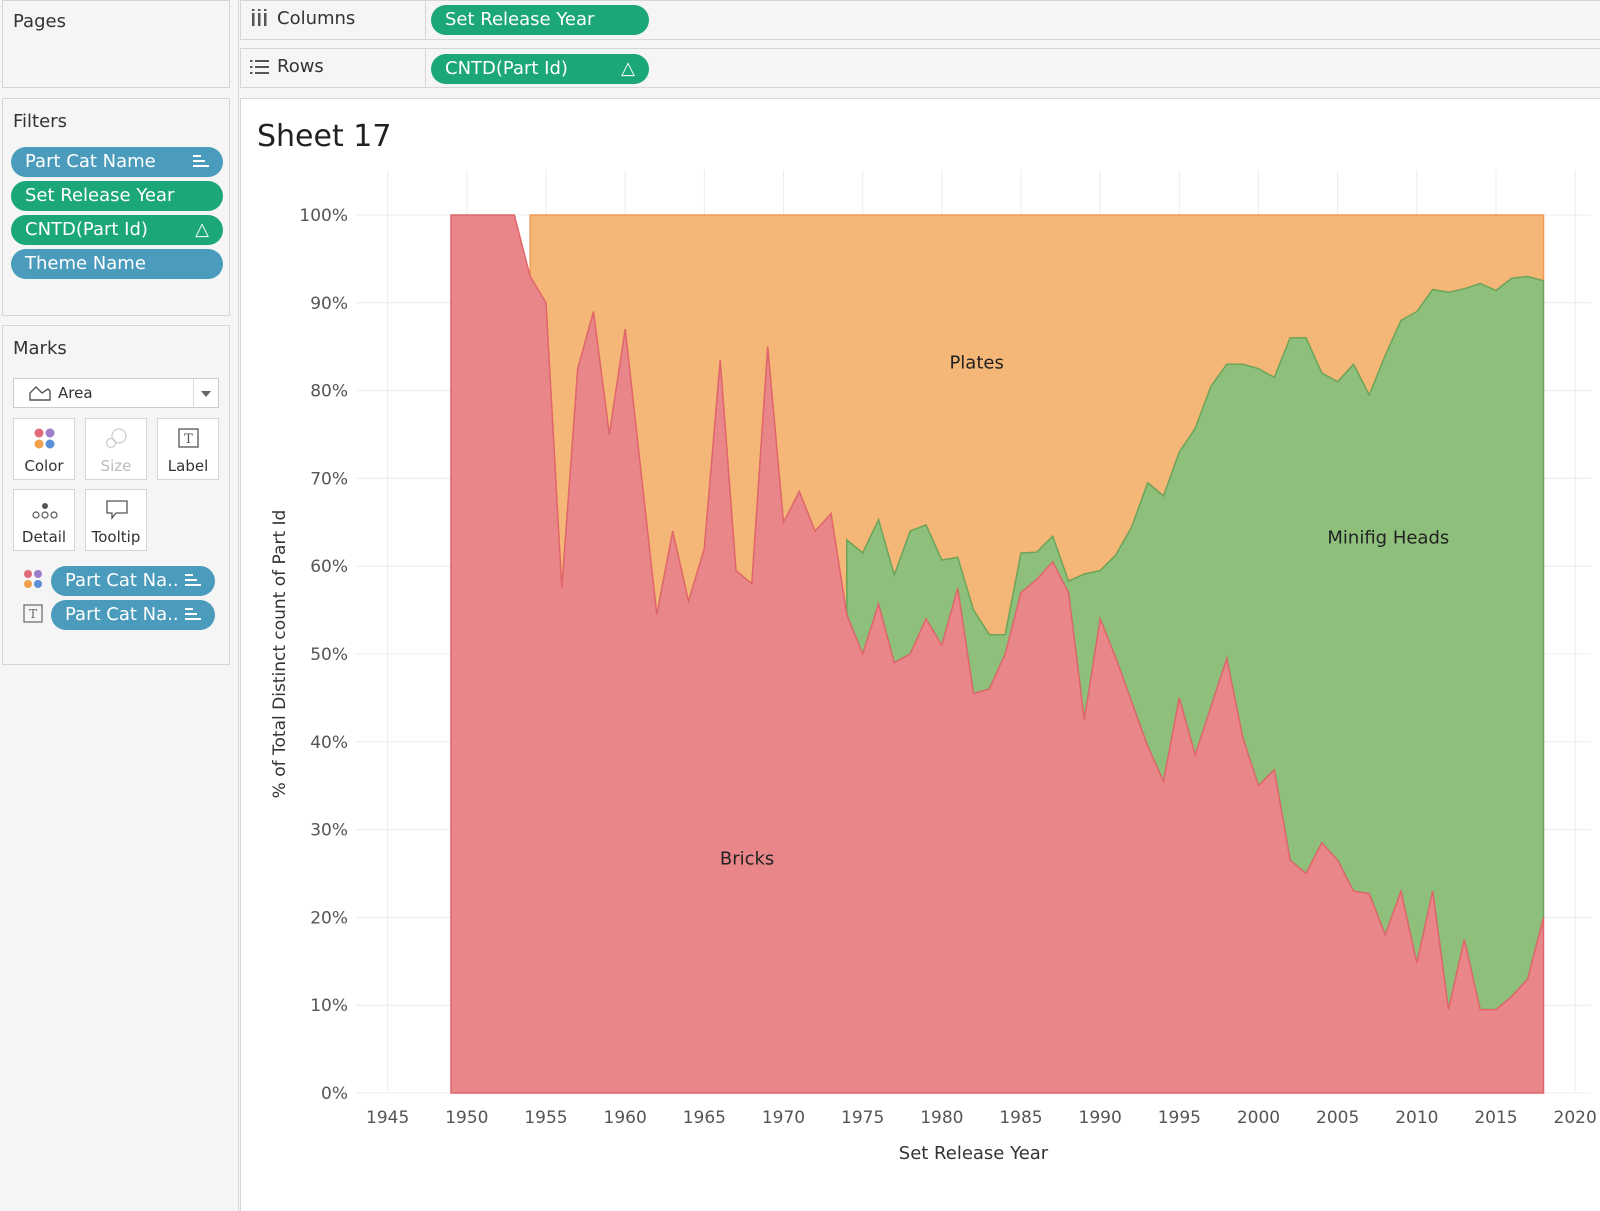 This screenshot has height=1211, width=1600. I want to click on y-tick-label: 50%, so click(329, 655).